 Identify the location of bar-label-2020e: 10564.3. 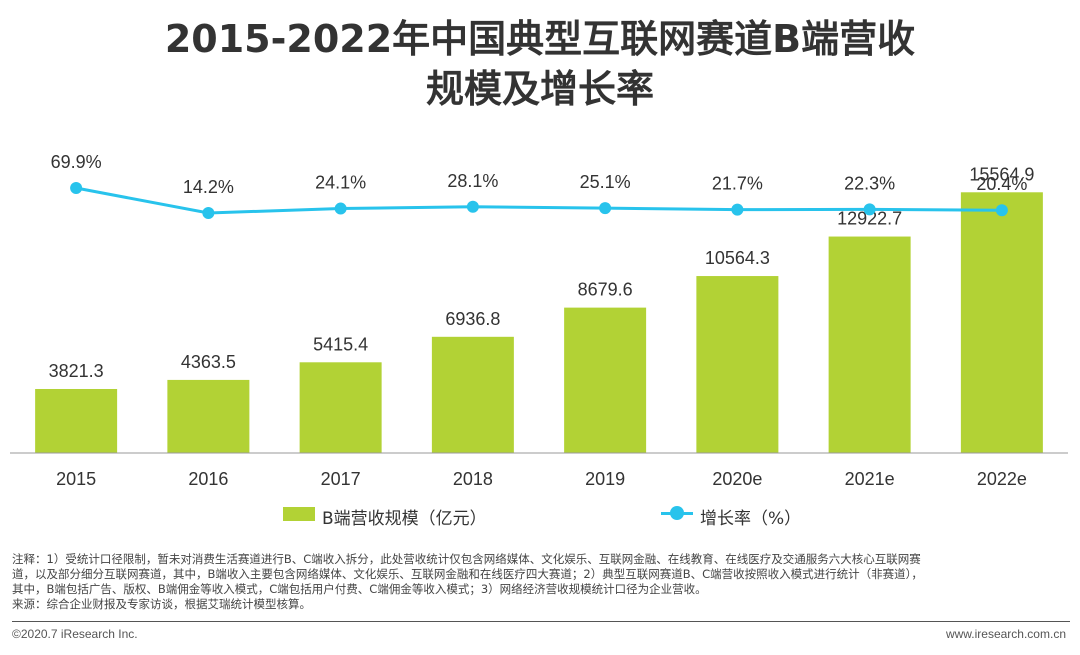
(737, 258).